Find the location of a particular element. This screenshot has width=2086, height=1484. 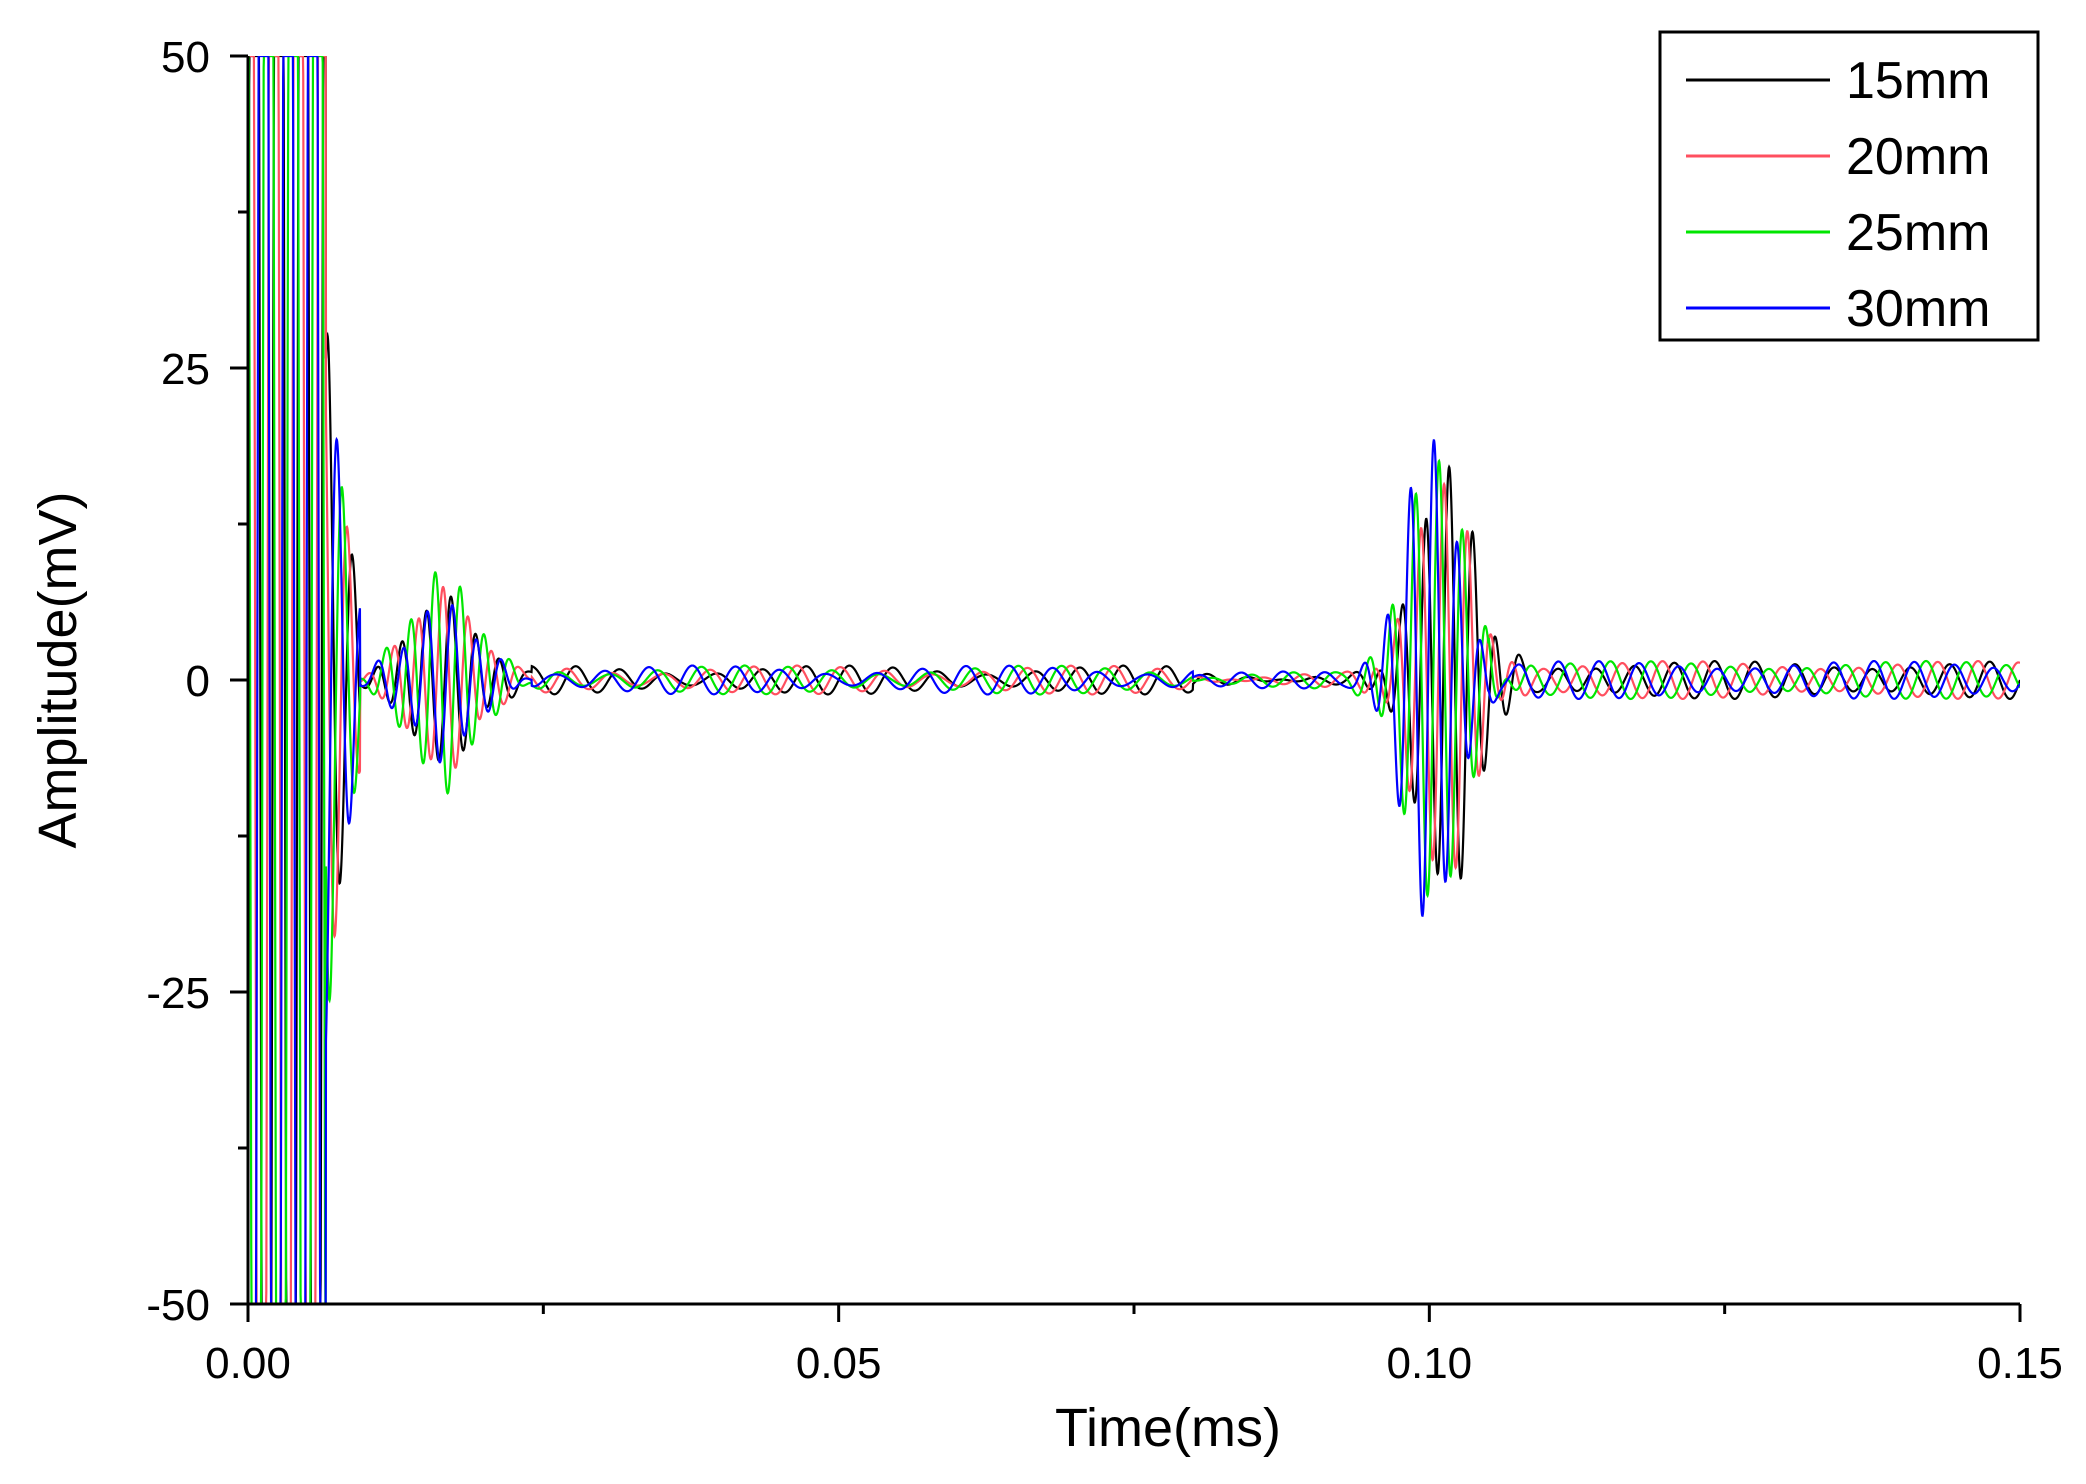

x-tick-label: 0.05 is located at coordinates (839, 1363).